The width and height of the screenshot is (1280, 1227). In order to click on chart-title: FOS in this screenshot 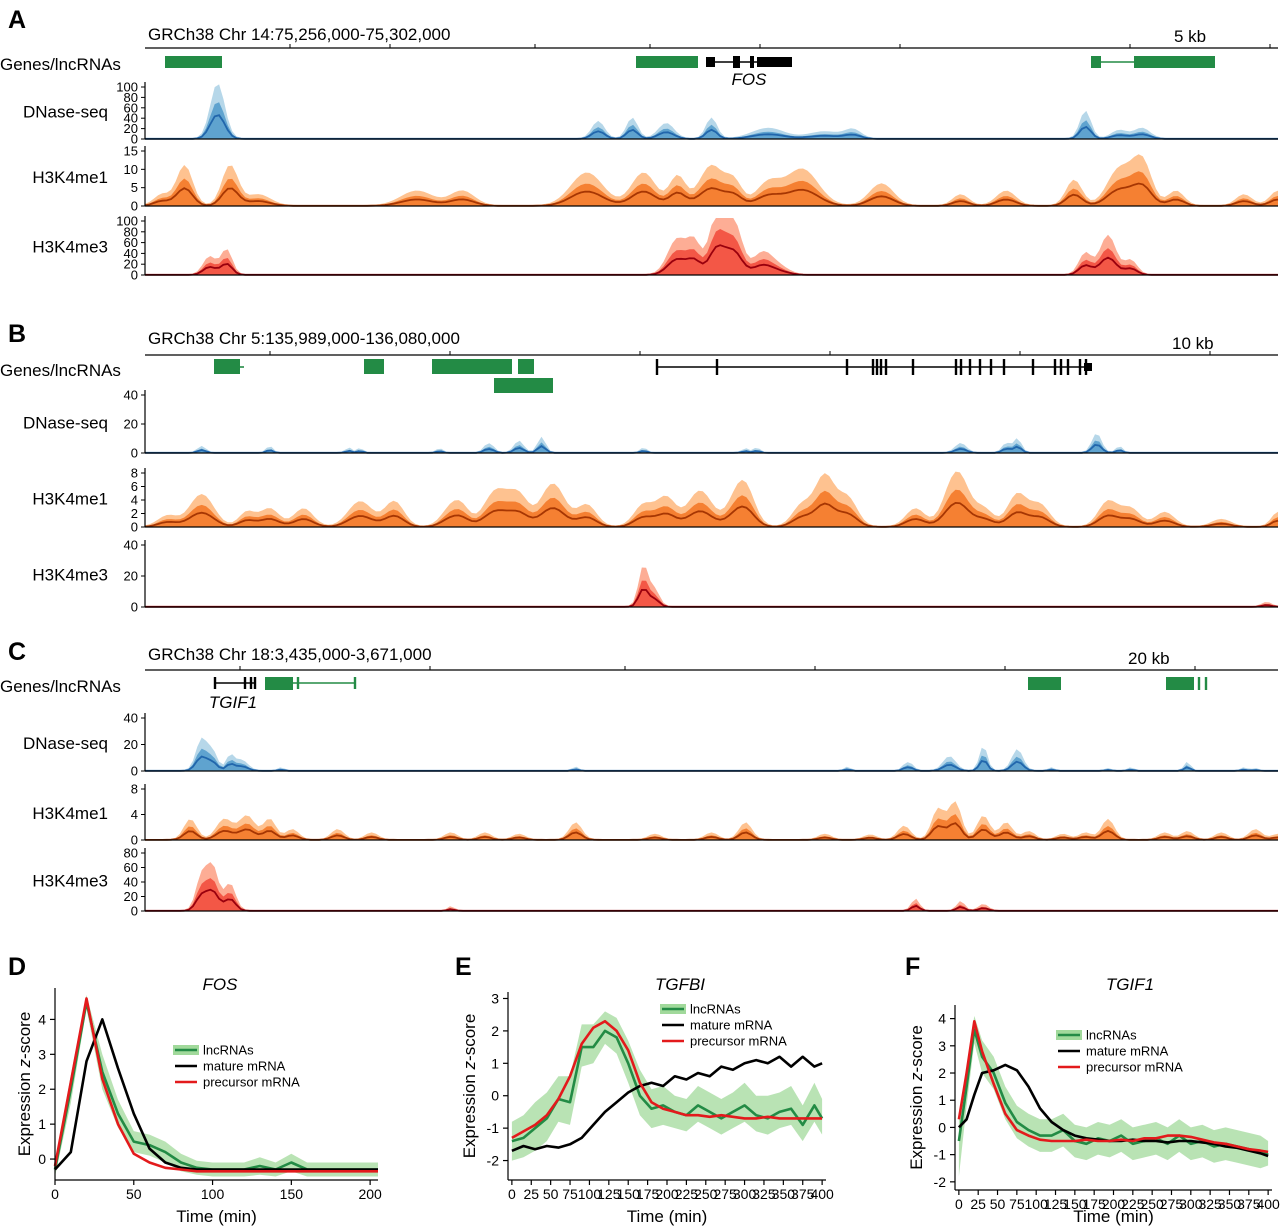, I will do `click(221, 984)`.